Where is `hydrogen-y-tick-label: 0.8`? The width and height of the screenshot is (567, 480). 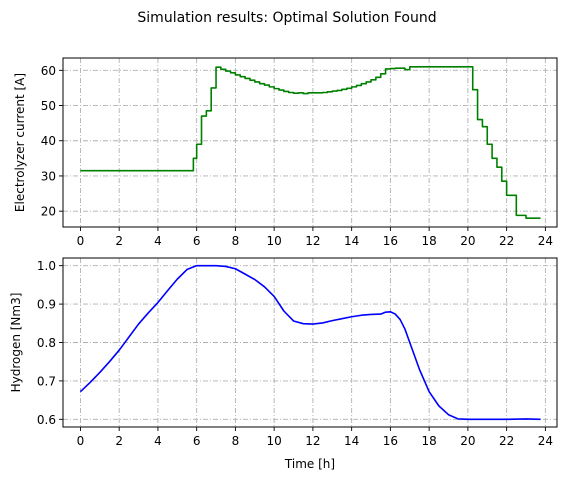
hydrogen-y-tick-label: 0.8 is located at coordinates (46, 343).